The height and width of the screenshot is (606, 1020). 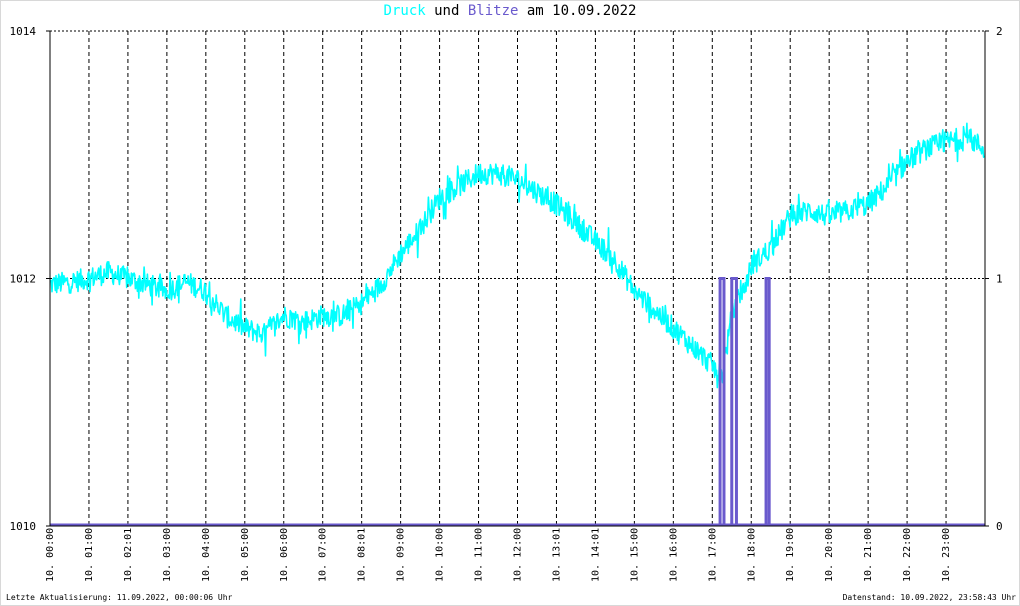 I want to click on x-tick-label: 10. 14:01, so click(x=595, y=555).